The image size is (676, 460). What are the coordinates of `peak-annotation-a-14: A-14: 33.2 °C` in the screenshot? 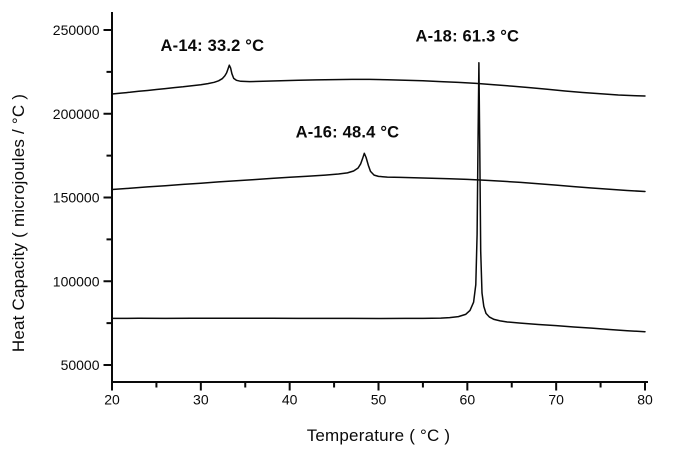 It's located at (213, 46).